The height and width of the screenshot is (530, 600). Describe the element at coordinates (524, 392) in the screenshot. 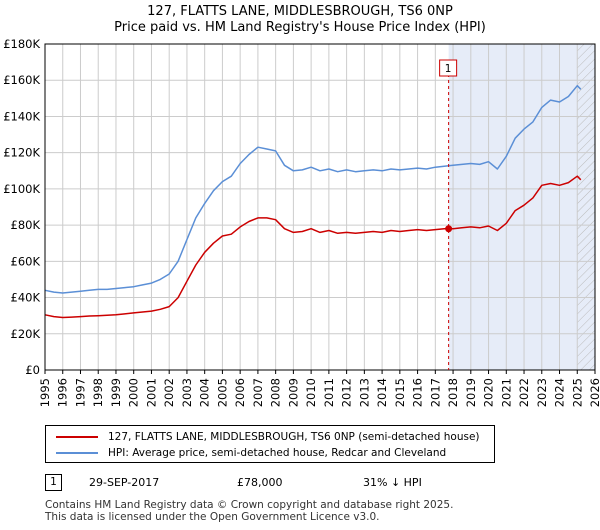

I see `x-tick-label: 2022` at that location.